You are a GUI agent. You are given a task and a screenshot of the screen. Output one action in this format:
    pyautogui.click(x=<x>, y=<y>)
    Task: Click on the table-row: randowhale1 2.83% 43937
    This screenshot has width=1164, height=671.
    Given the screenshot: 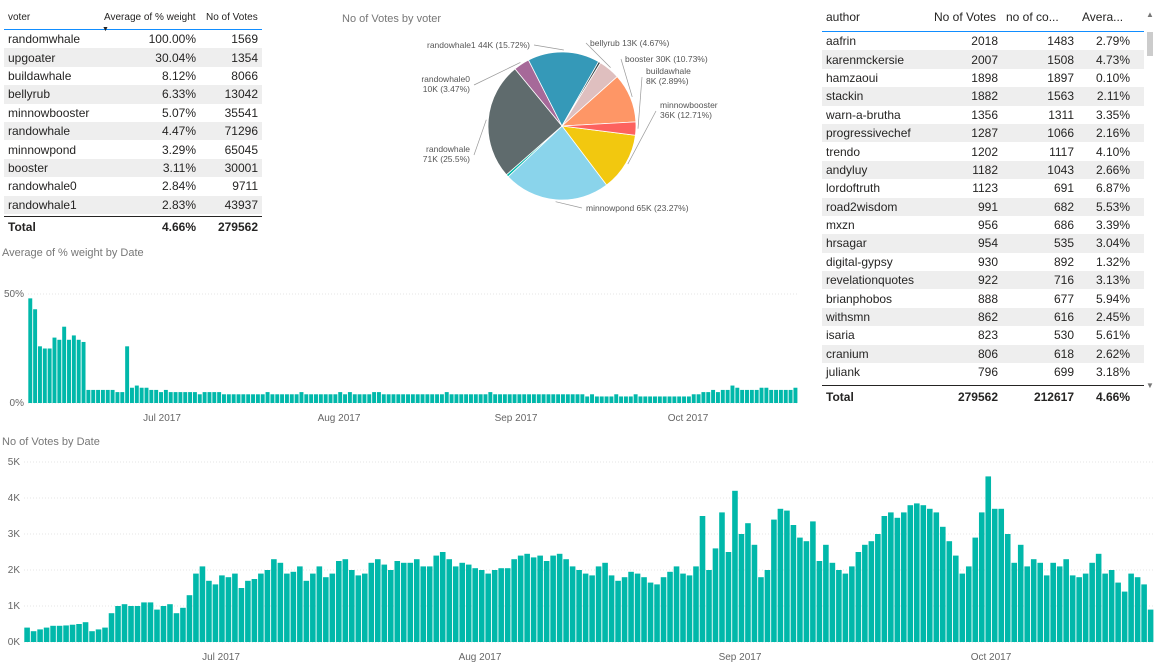 What is the action you would take?
    pyautogui.click(x=133, y=204)
    